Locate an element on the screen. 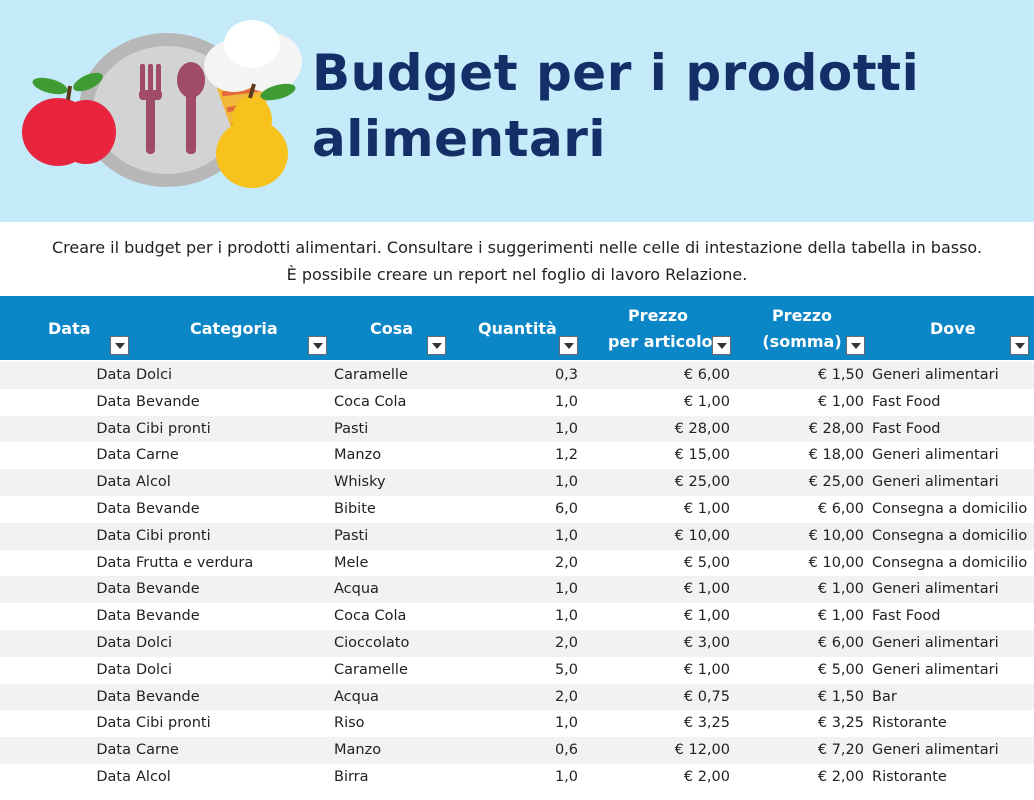 The height and width of the screenshot is (800, 1034). column-header-prezzo-articolo: Prezzo per articolo is located at coordinates (659, 328).